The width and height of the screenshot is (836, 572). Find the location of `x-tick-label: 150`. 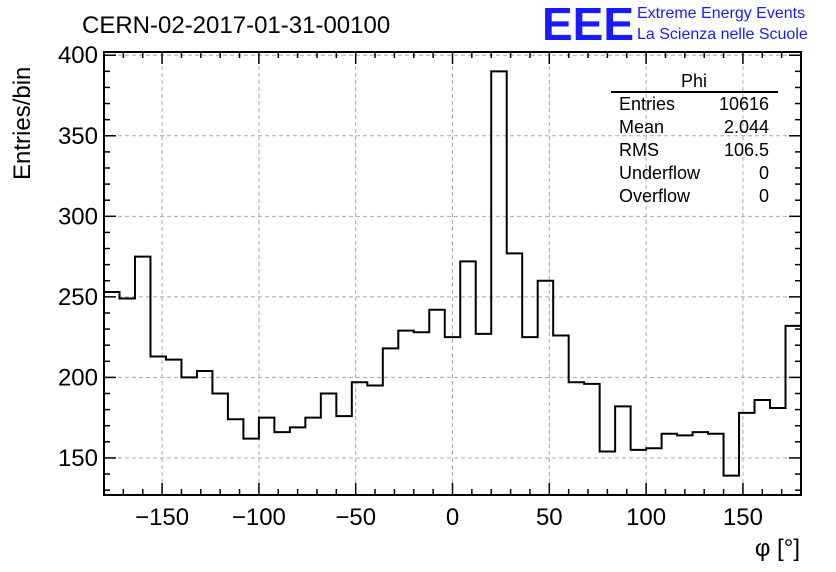

x-tick-label: 150 is located at coordinates (743, 517).